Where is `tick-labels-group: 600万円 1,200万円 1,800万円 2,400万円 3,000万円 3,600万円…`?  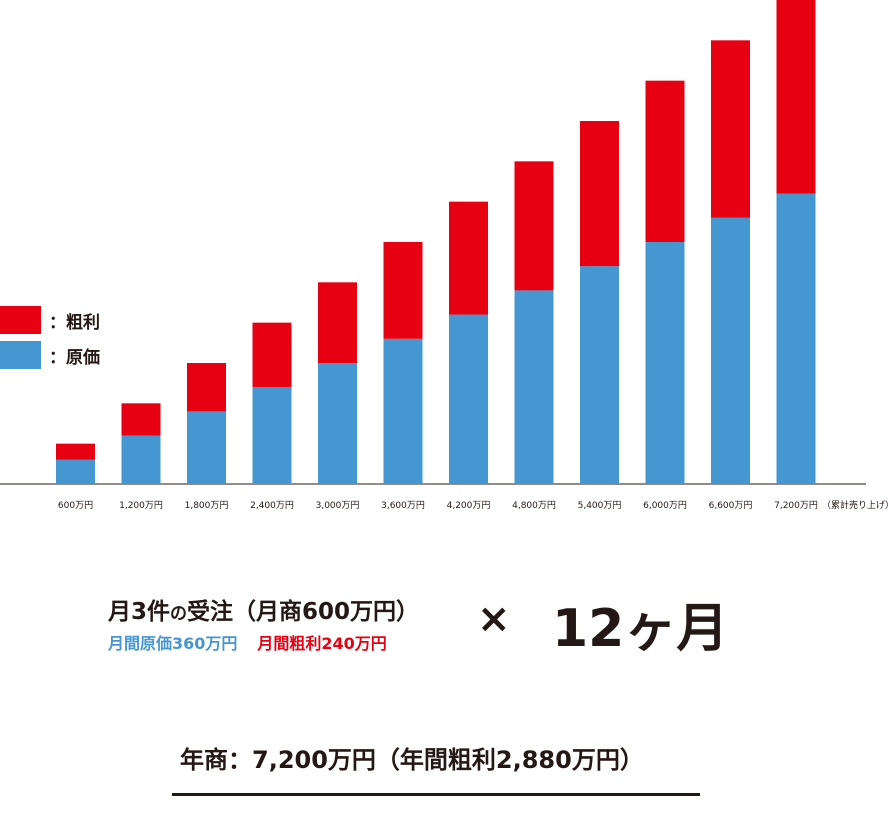 tick-labels-group: 600万円 1,200万円 1,800万円 2,400万円 3,000万円 3,600万円… is located at coordinates (473, 505).